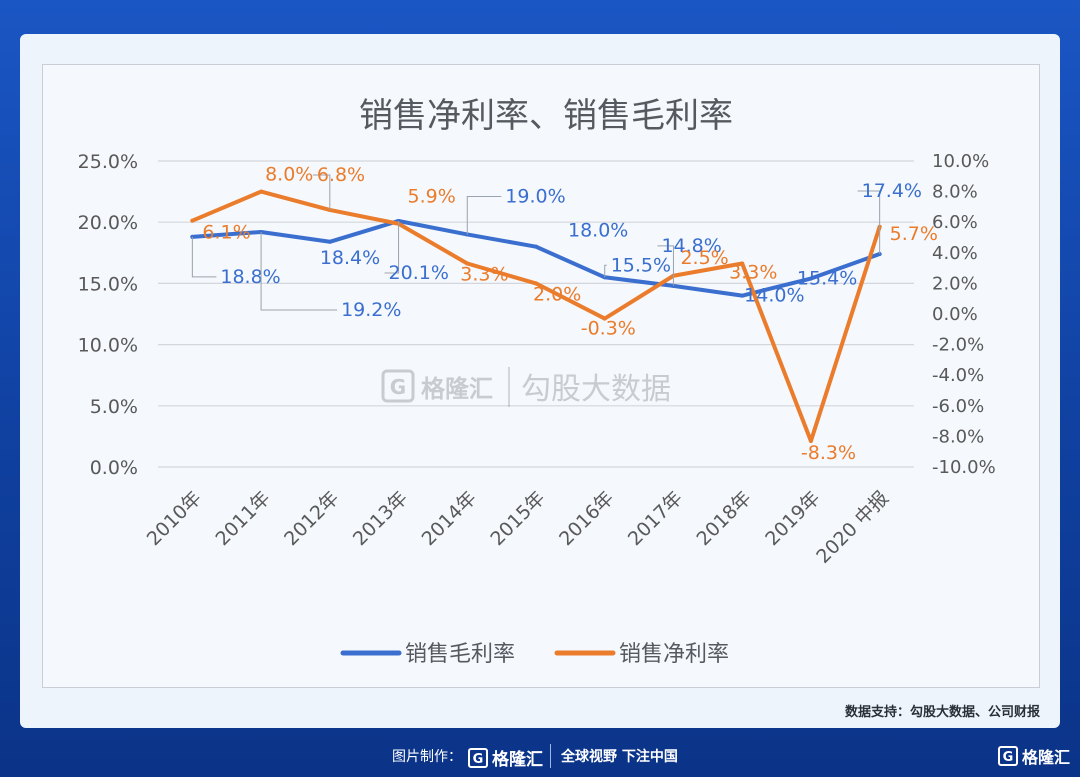 This screenshot has width=1080, height=777. I want to click on left-axis-tick-label: 20.0%, so click(108, 223).